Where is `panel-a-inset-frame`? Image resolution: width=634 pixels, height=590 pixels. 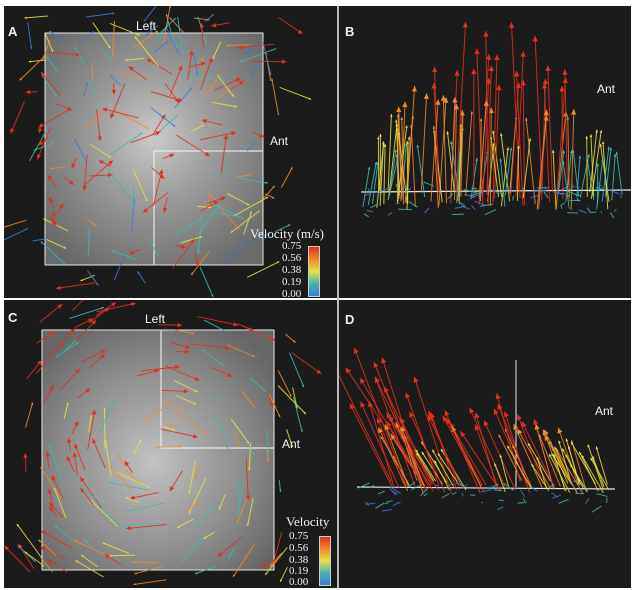 panel-a-inset-frame is located at coordinates (208, 207).